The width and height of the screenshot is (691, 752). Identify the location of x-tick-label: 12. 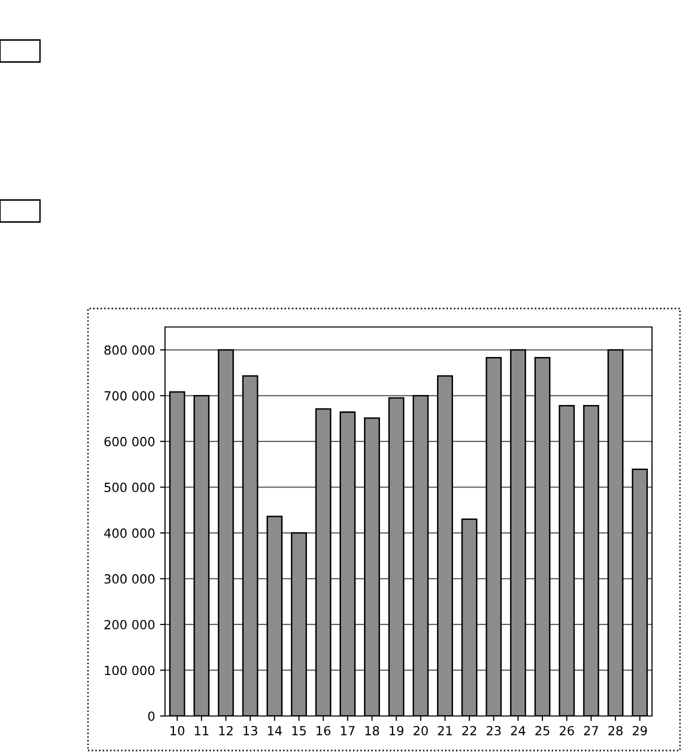
(226, 731).